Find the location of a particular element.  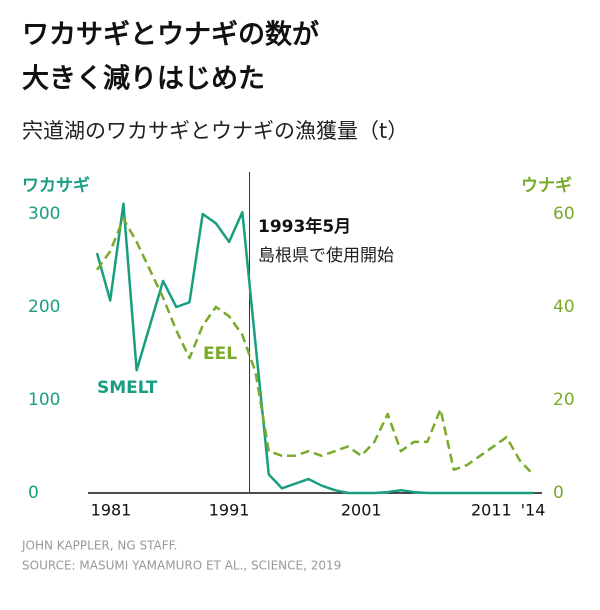

chart-title: ワカサギとウナギの数が is located at coordinates (170, 35).